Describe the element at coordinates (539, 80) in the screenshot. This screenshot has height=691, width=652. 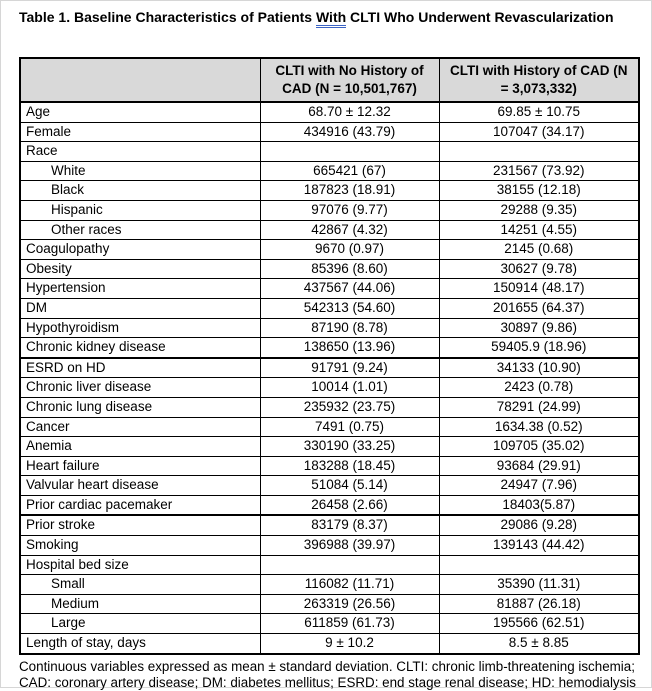
I see `header-cell-cad-group: CLTI with History of CAD (N = 3,073,332)` at that location.